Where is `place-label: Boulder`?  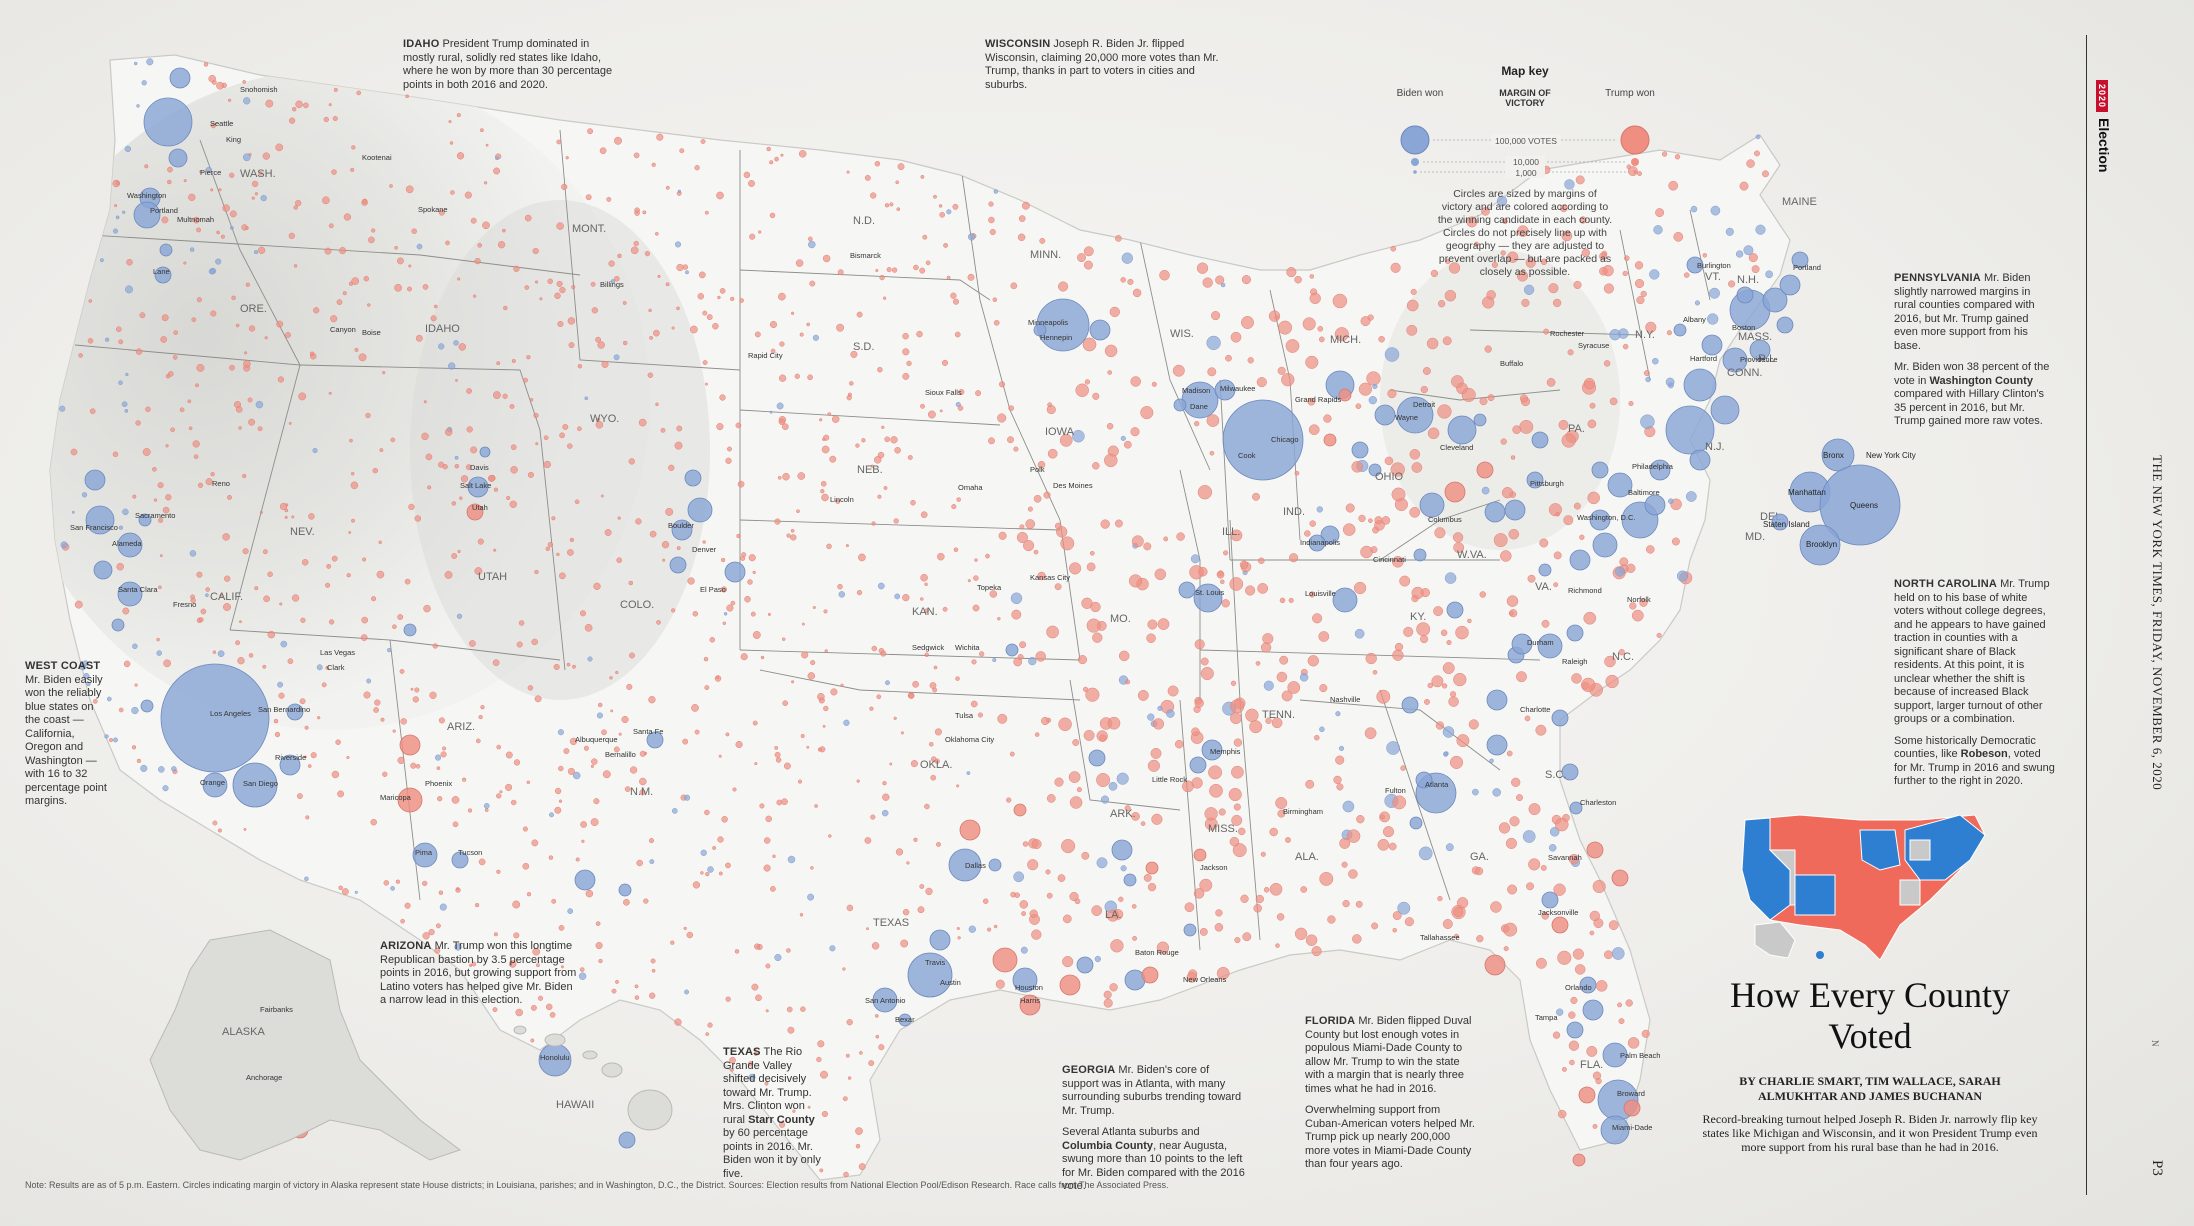 place-label: Boulder is located at coordinates (681, 525).